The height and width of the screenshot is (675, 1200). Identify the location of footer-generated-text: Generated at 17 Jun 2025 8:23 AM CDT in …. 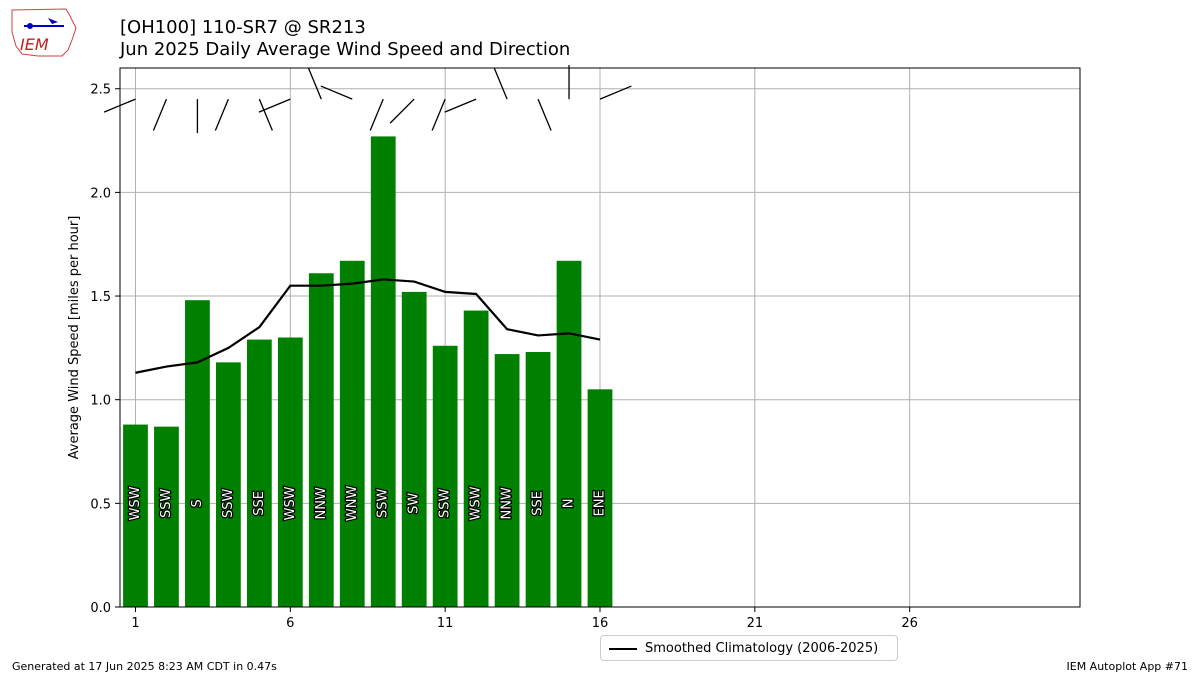
(144, 666).